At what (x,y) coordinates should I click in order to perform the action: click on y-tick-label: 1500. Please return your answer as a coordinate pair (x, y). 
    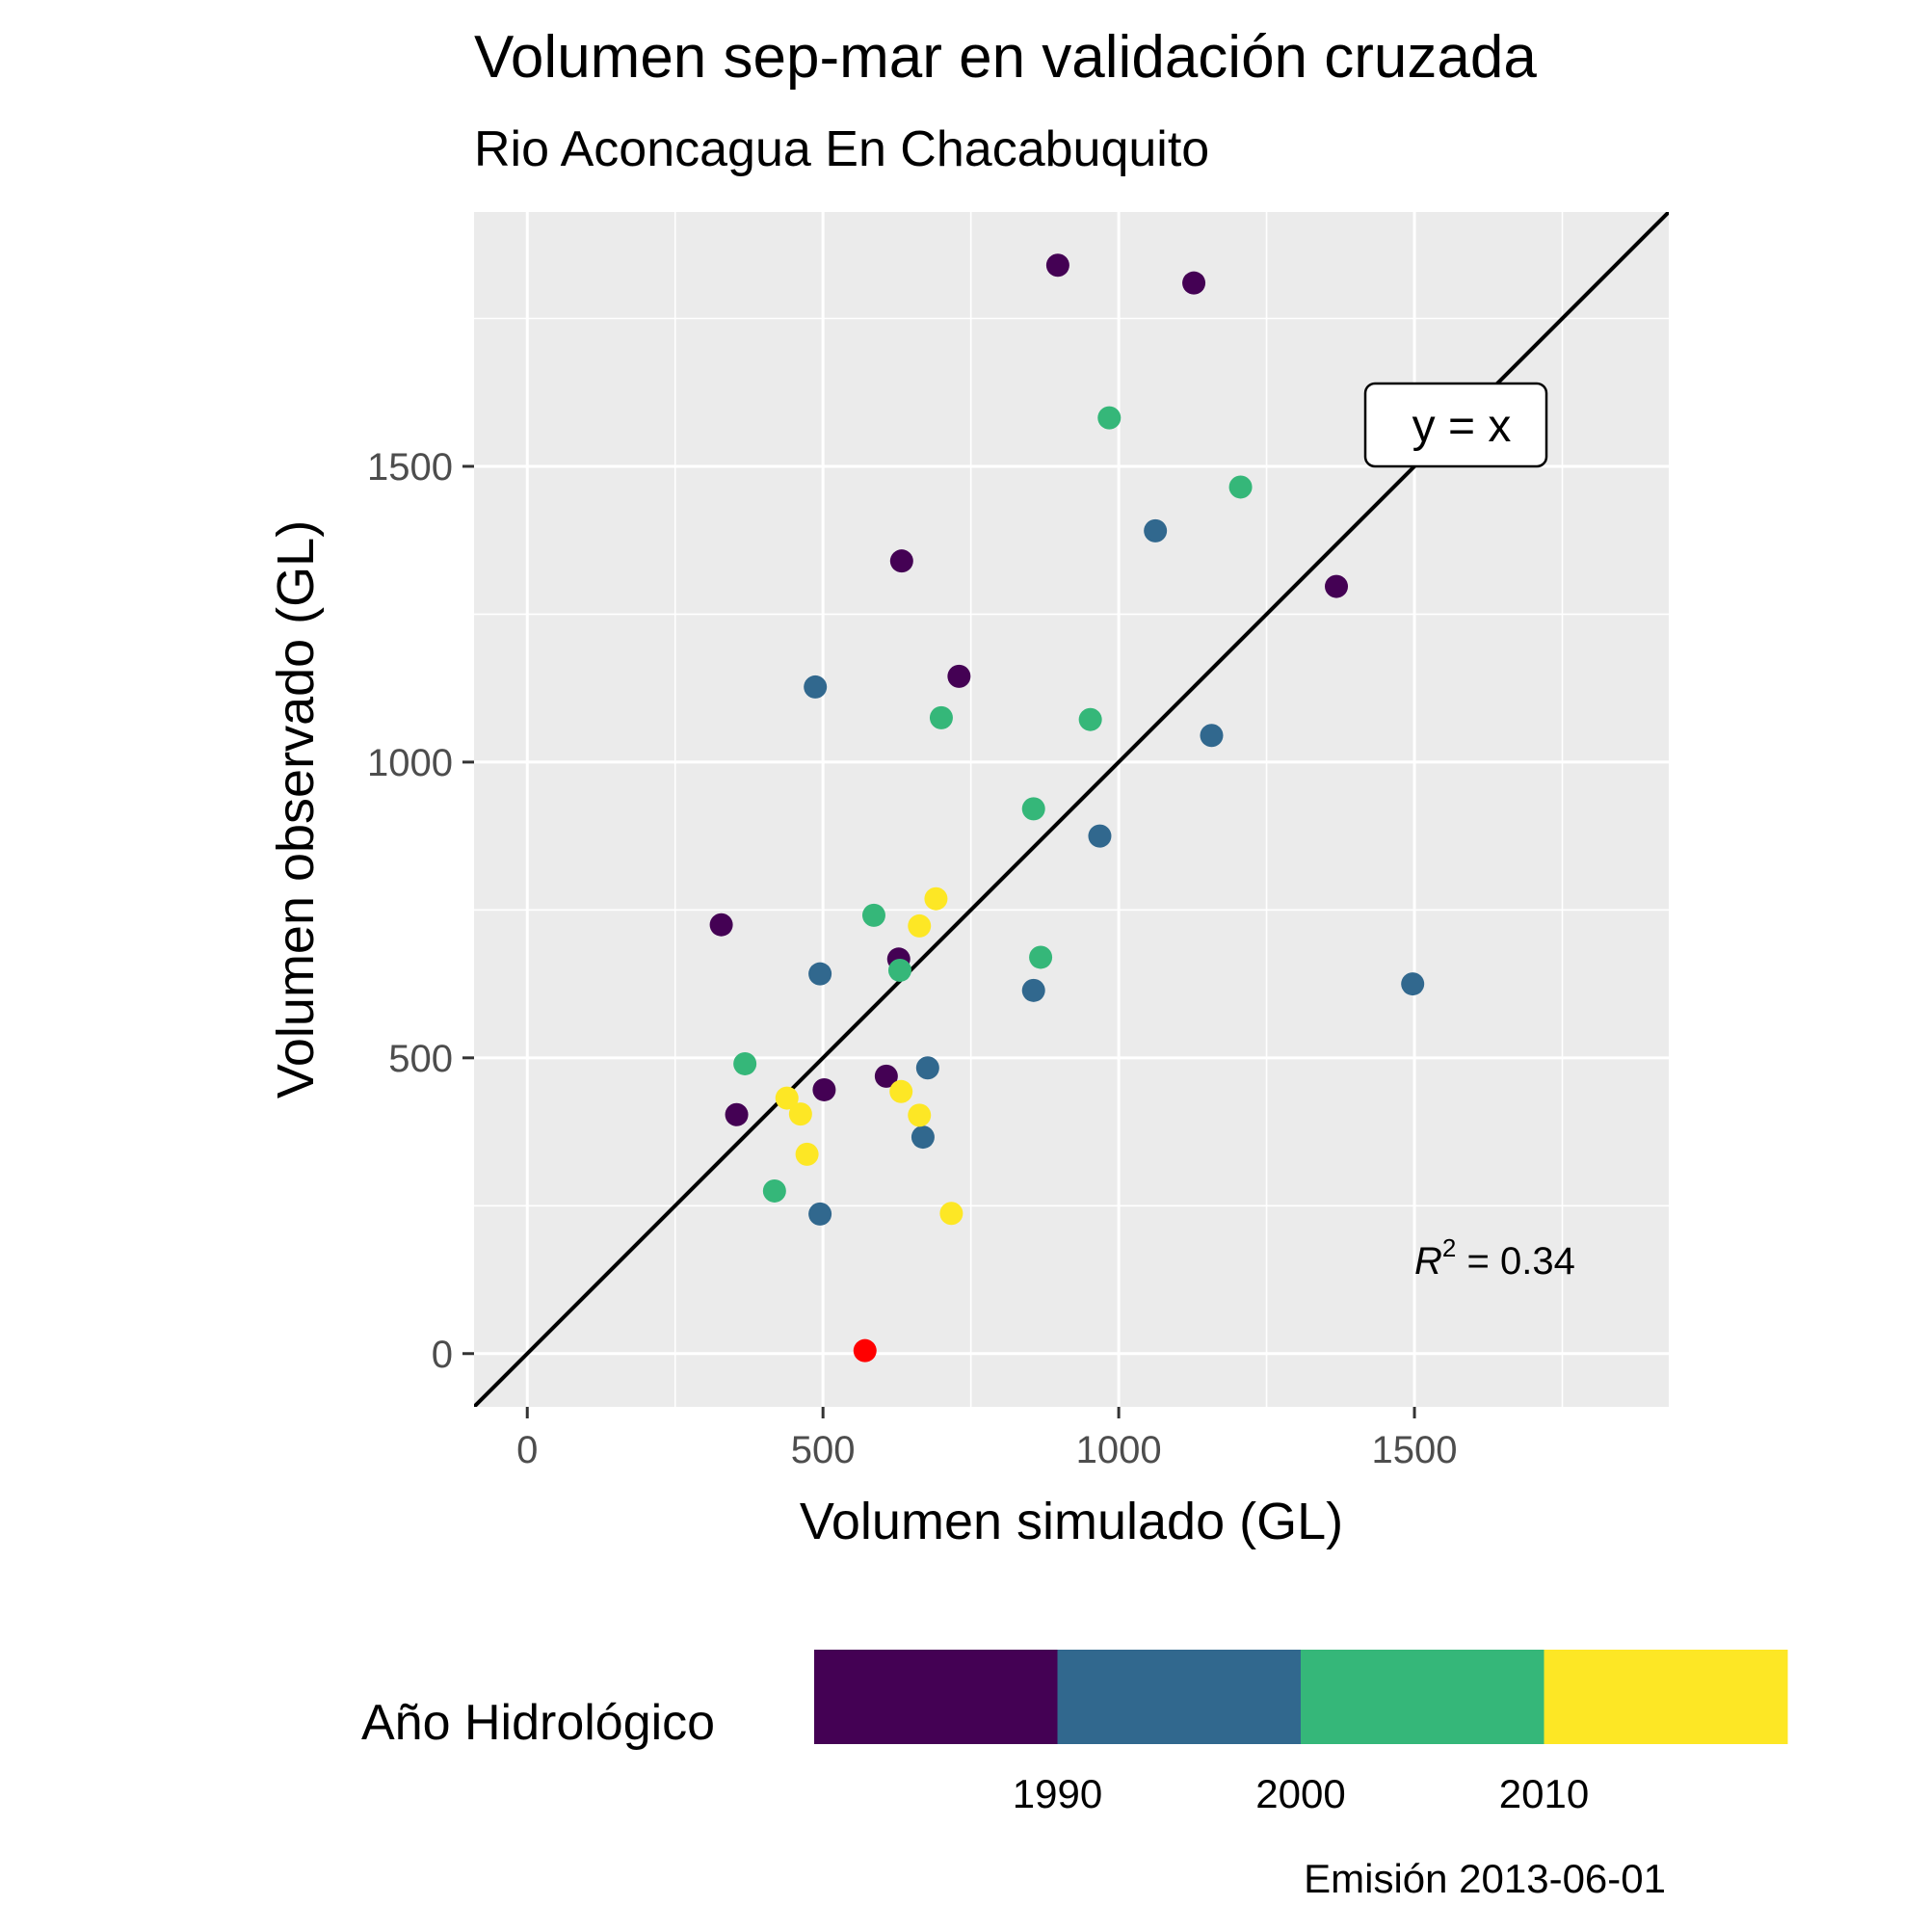
    Looking at the image, I should click on (410, 467).